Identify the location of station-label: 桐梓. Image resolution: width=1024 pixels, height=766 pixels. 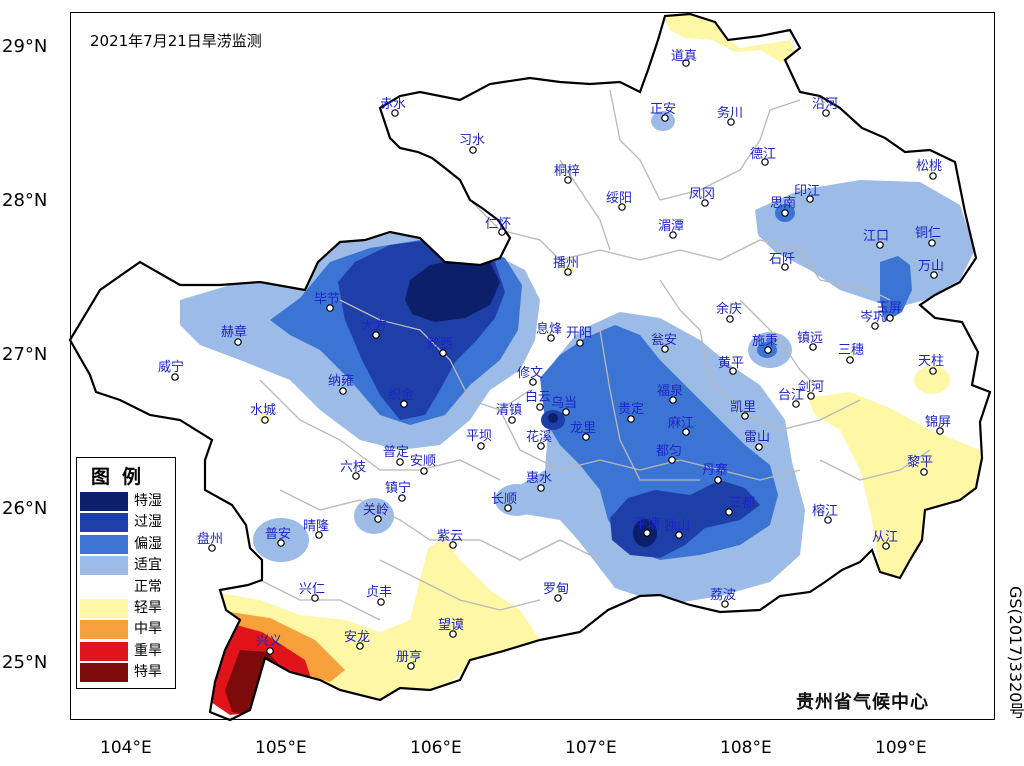
(567, 171).